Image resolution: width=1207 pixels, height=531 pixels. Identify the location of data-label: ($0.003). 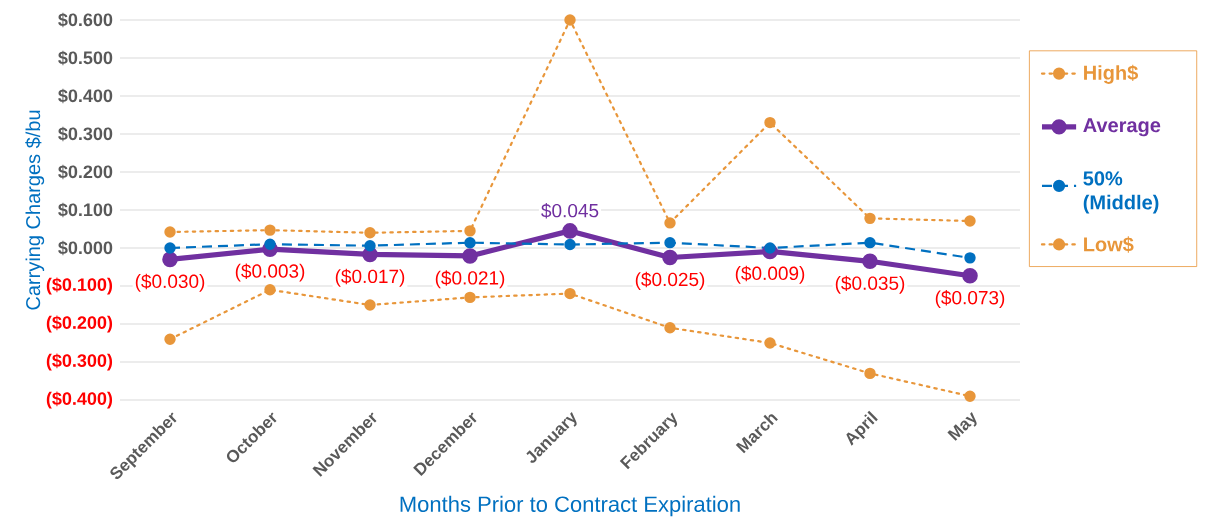
(270, 272).